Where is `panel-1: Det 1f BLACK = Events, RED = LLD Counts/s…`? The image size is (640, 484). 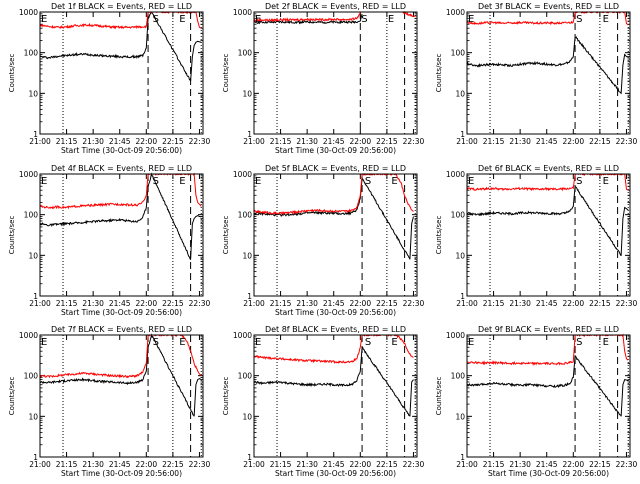 panel-1: Det 1f BLACK = Events, RED = LLD Counts/s… is located at coordinates (109, 78).